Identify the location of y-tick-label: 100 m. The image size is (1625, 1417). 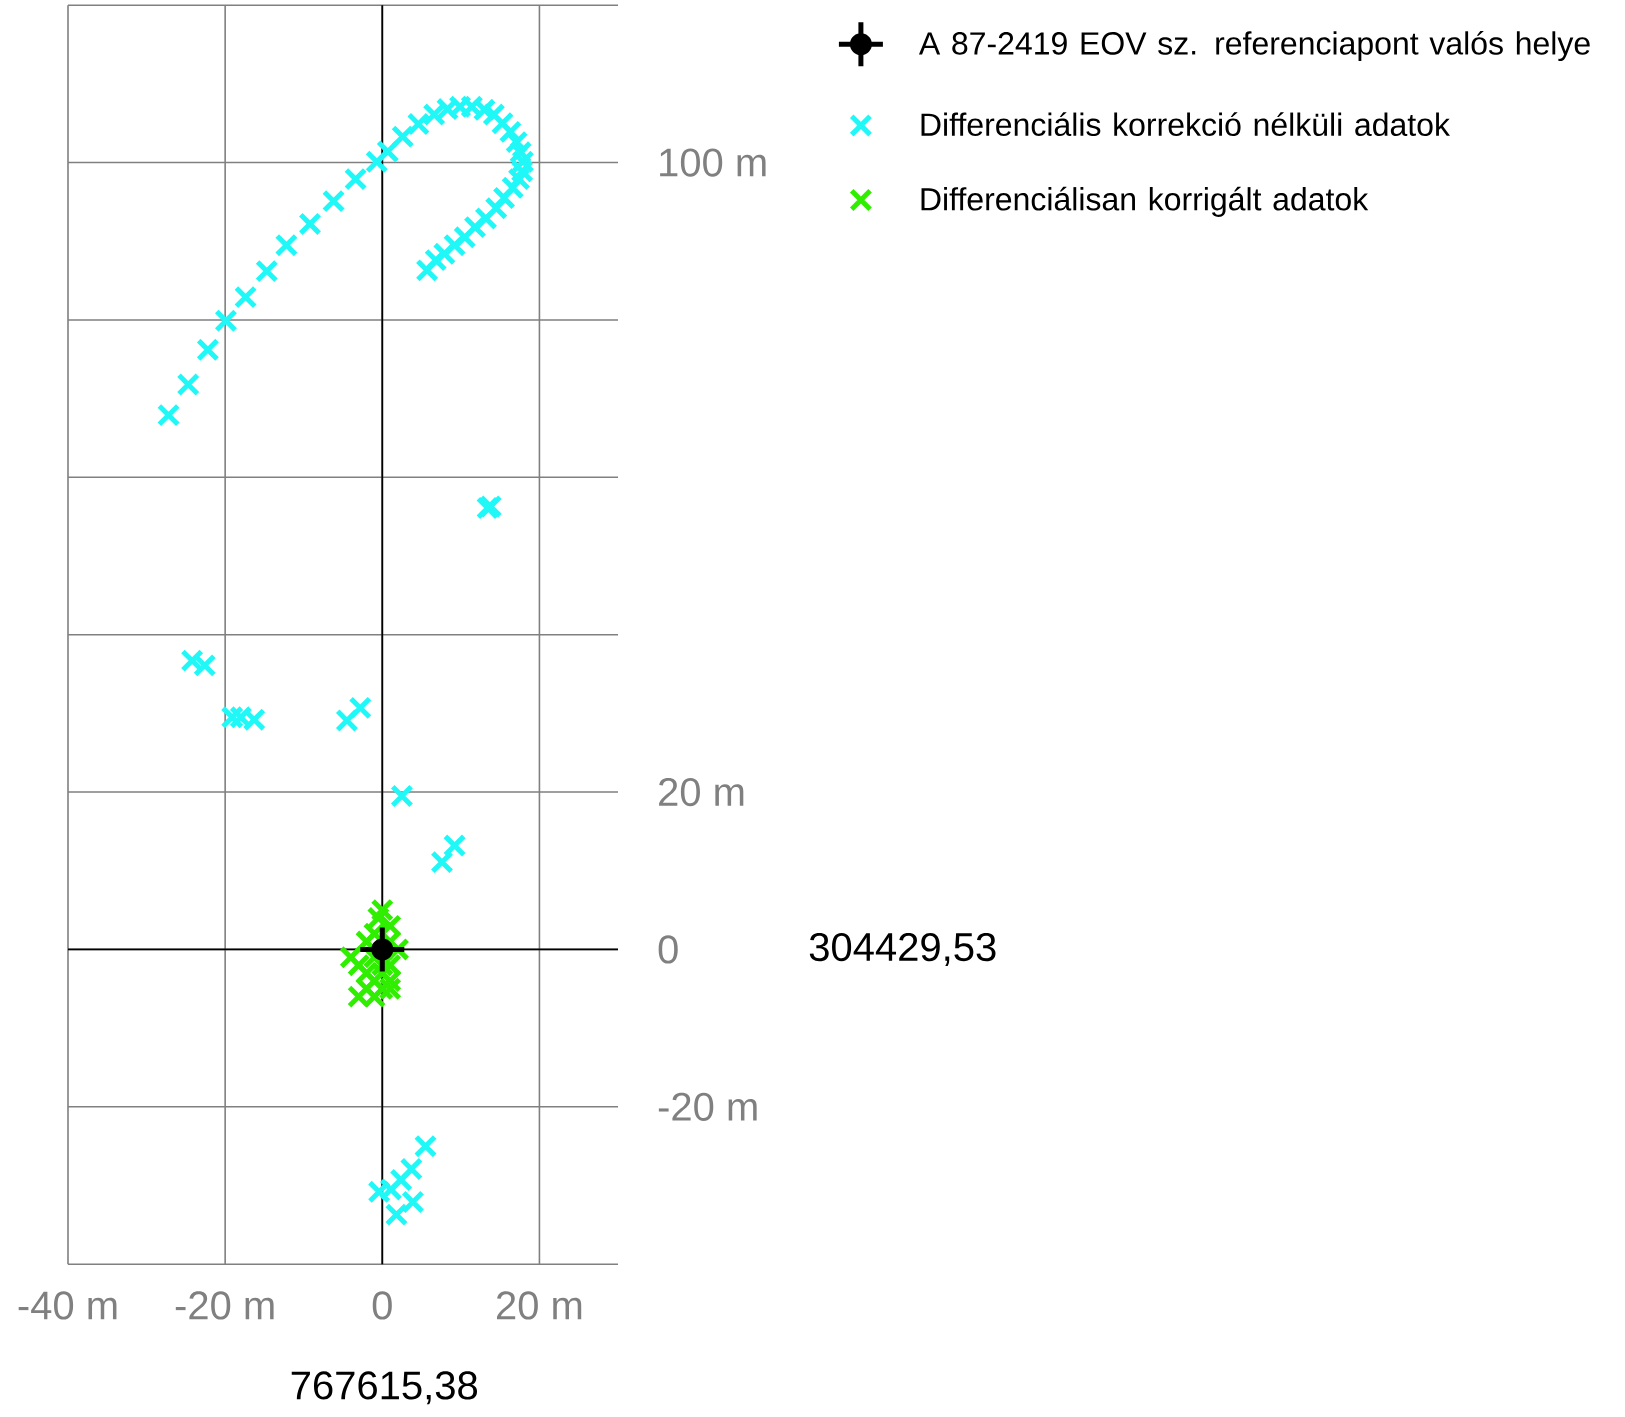
(713, 162).